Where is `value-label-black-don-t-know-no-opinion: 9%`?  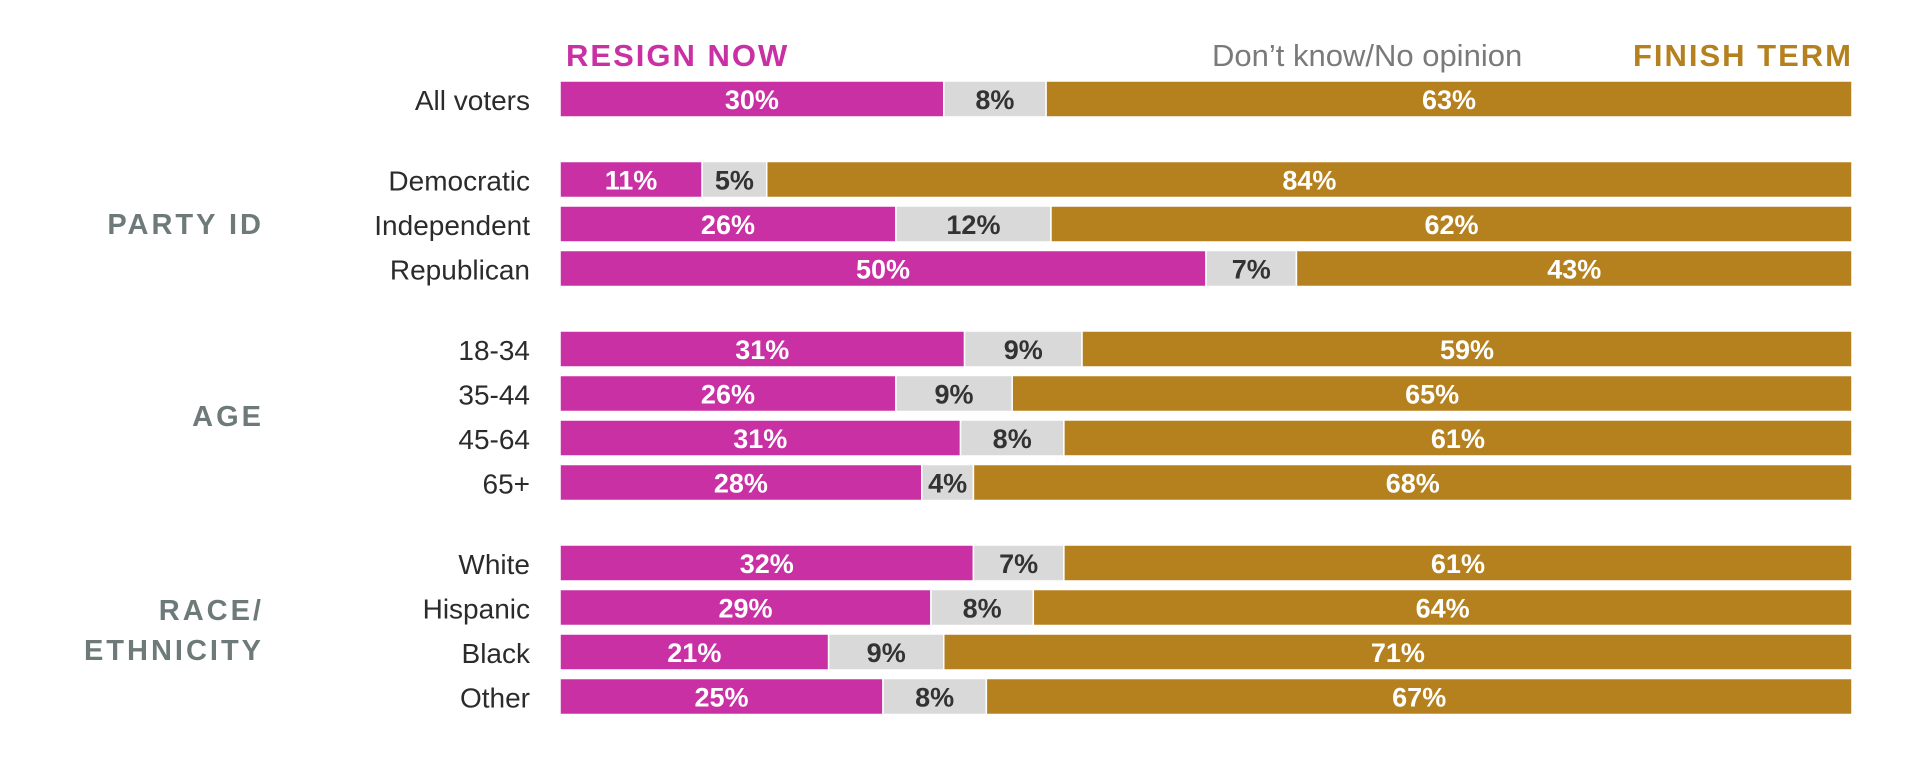
value-label-black-don-t-know-no-opinion: 9% is located at coordinates (886, 653).